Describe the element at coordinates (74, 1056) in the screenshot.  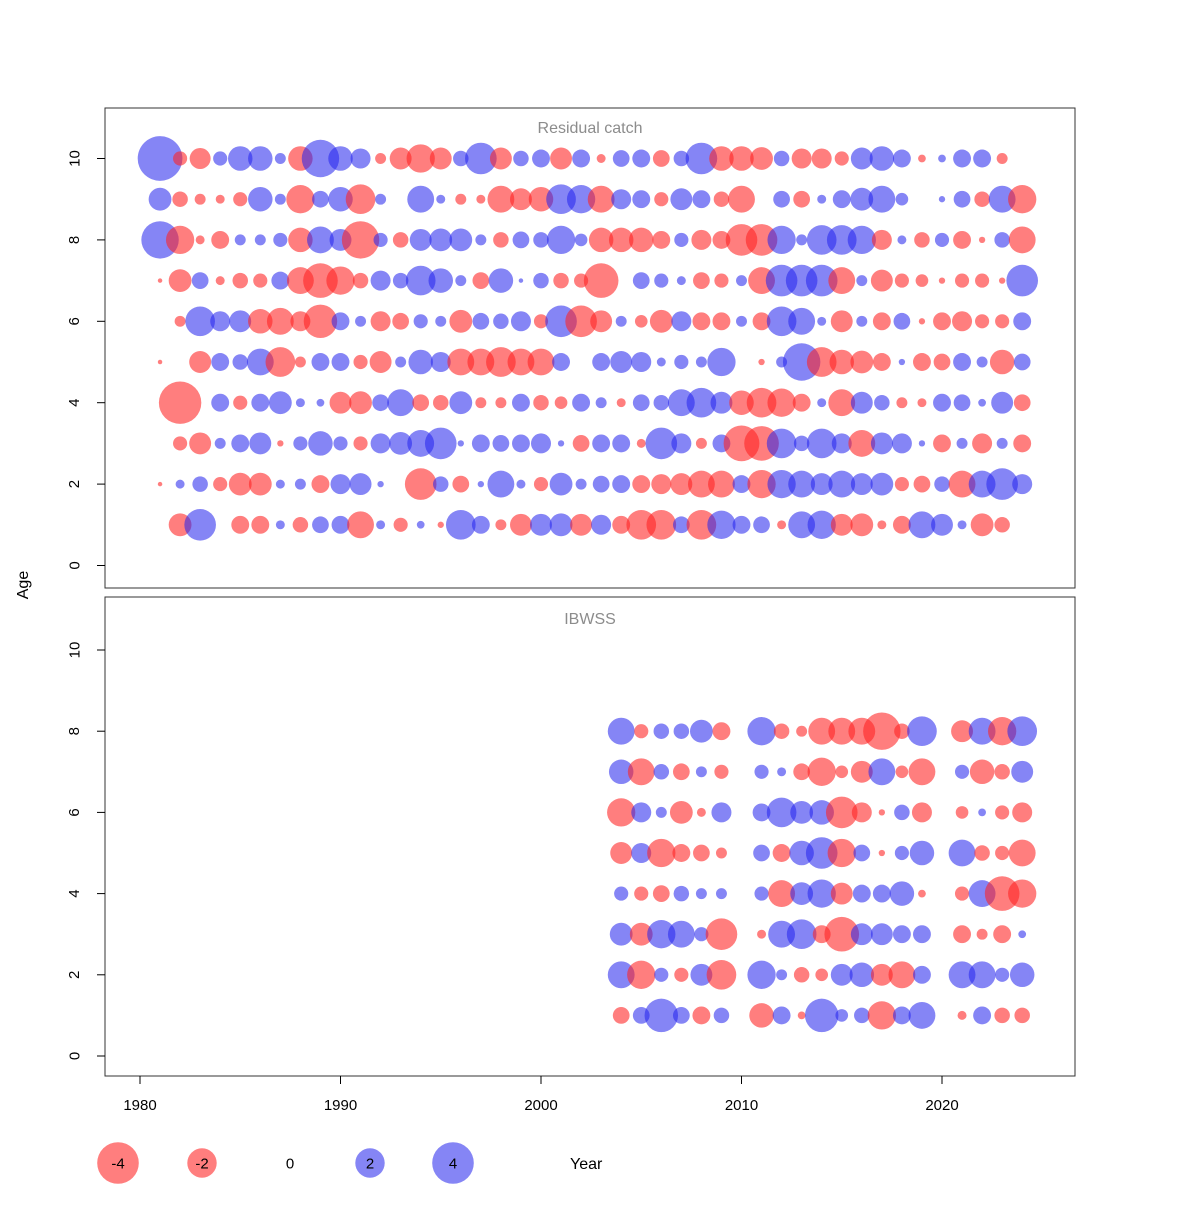
I see `y-tick-label: 0` at that location.